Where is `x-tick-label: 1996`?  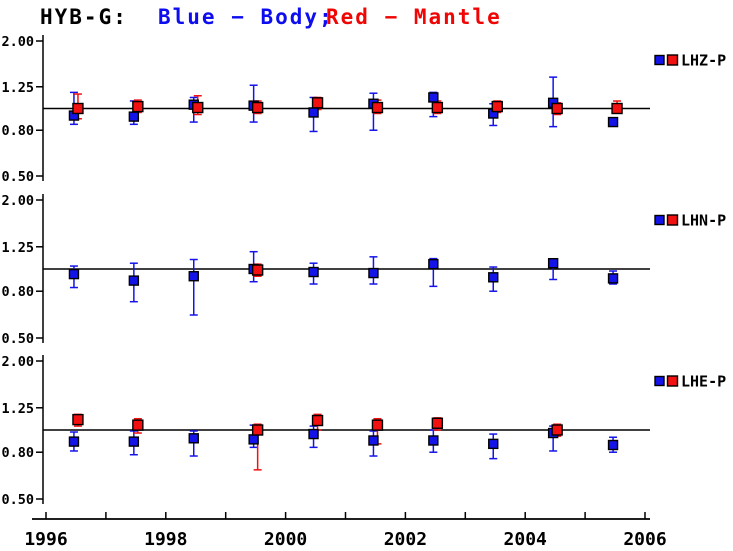 x-tick-label: 1996 is located at coordinates (45, 539).